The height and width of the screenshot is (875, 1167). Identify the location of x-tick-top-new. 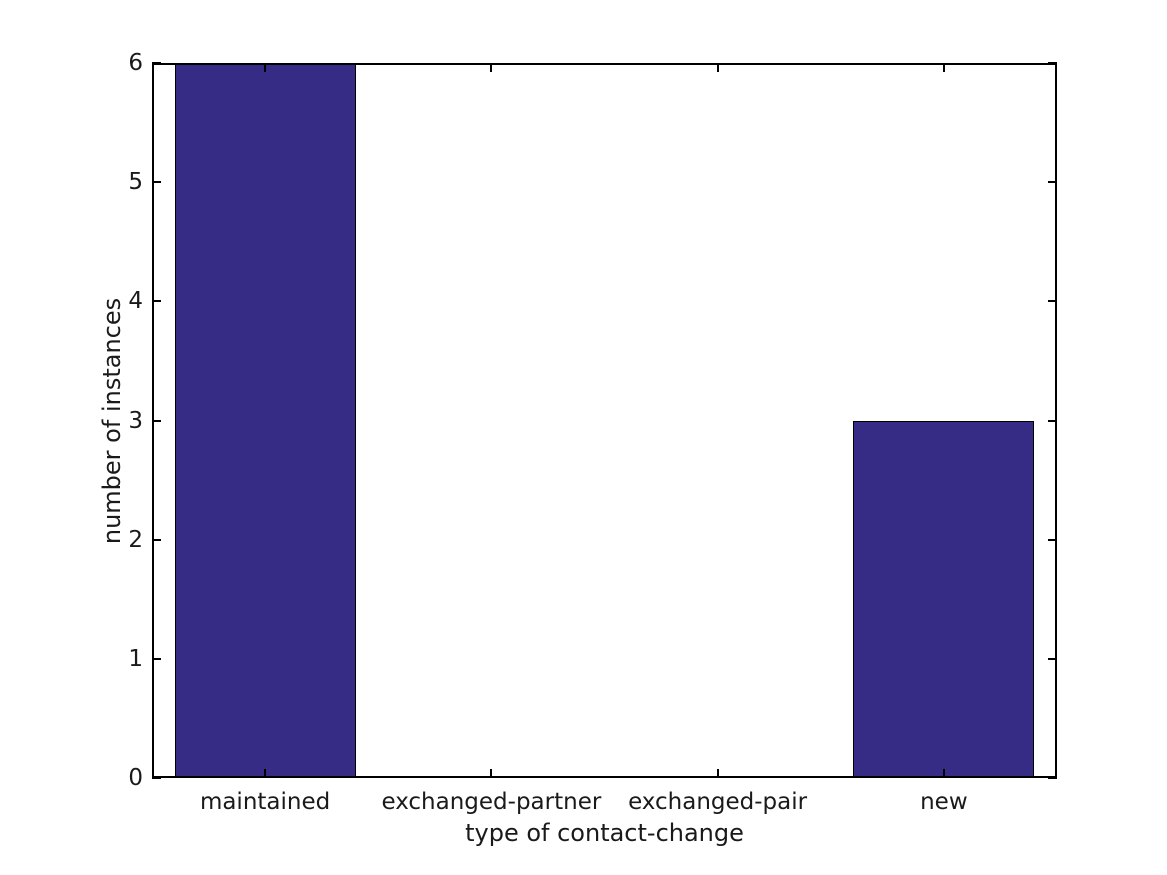
(943, 67).